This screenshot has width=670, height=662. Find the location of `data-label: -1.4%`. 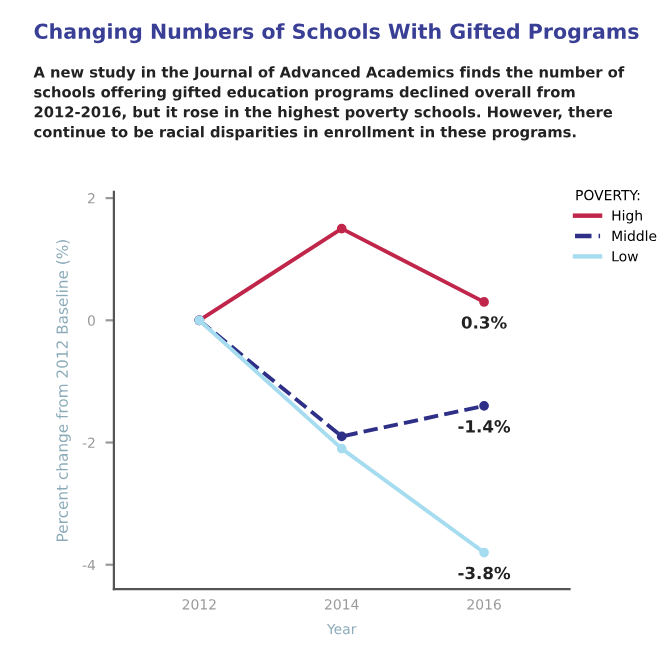

data-label: -1.4% is located at coordinates (484, 426).